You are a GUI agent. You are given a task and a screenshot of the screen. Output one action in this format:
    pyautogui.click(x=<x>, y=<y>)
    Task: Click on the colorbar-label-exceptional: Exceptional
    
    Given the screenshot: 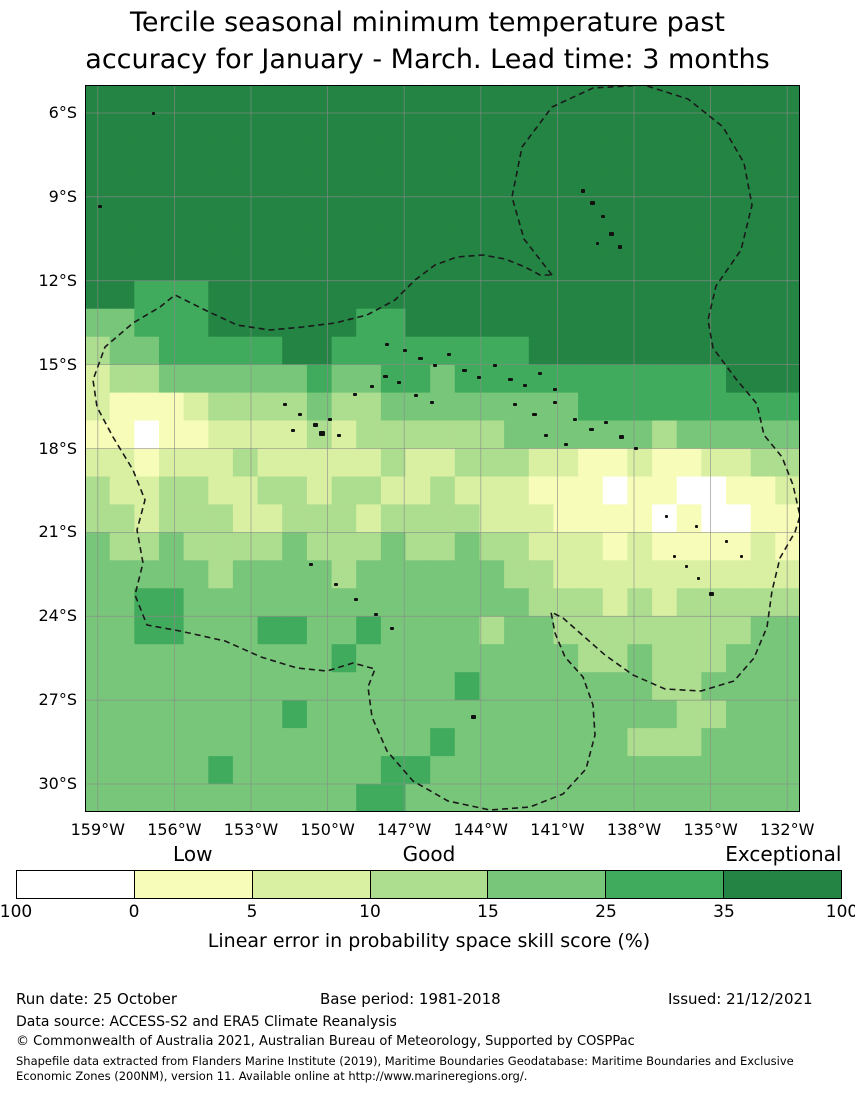 What is the action you would take?
    pyautogui.click(x=783, y=854)
    